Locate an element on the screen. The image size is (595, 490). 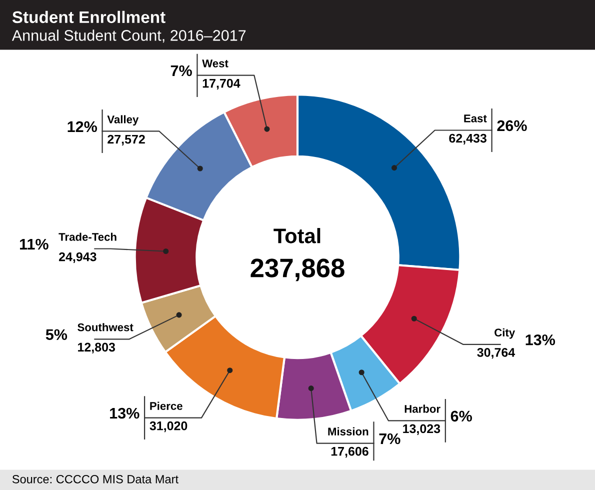
chart-title: Student Enrollment is located at coordinates (89, 17).